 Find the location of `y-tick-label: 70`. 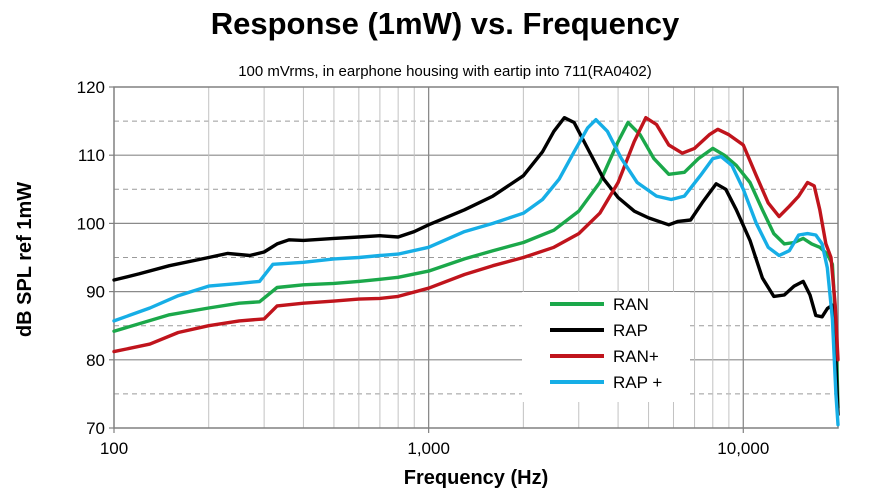

y-tick-label: 70 is located at coordinates (95, 428).